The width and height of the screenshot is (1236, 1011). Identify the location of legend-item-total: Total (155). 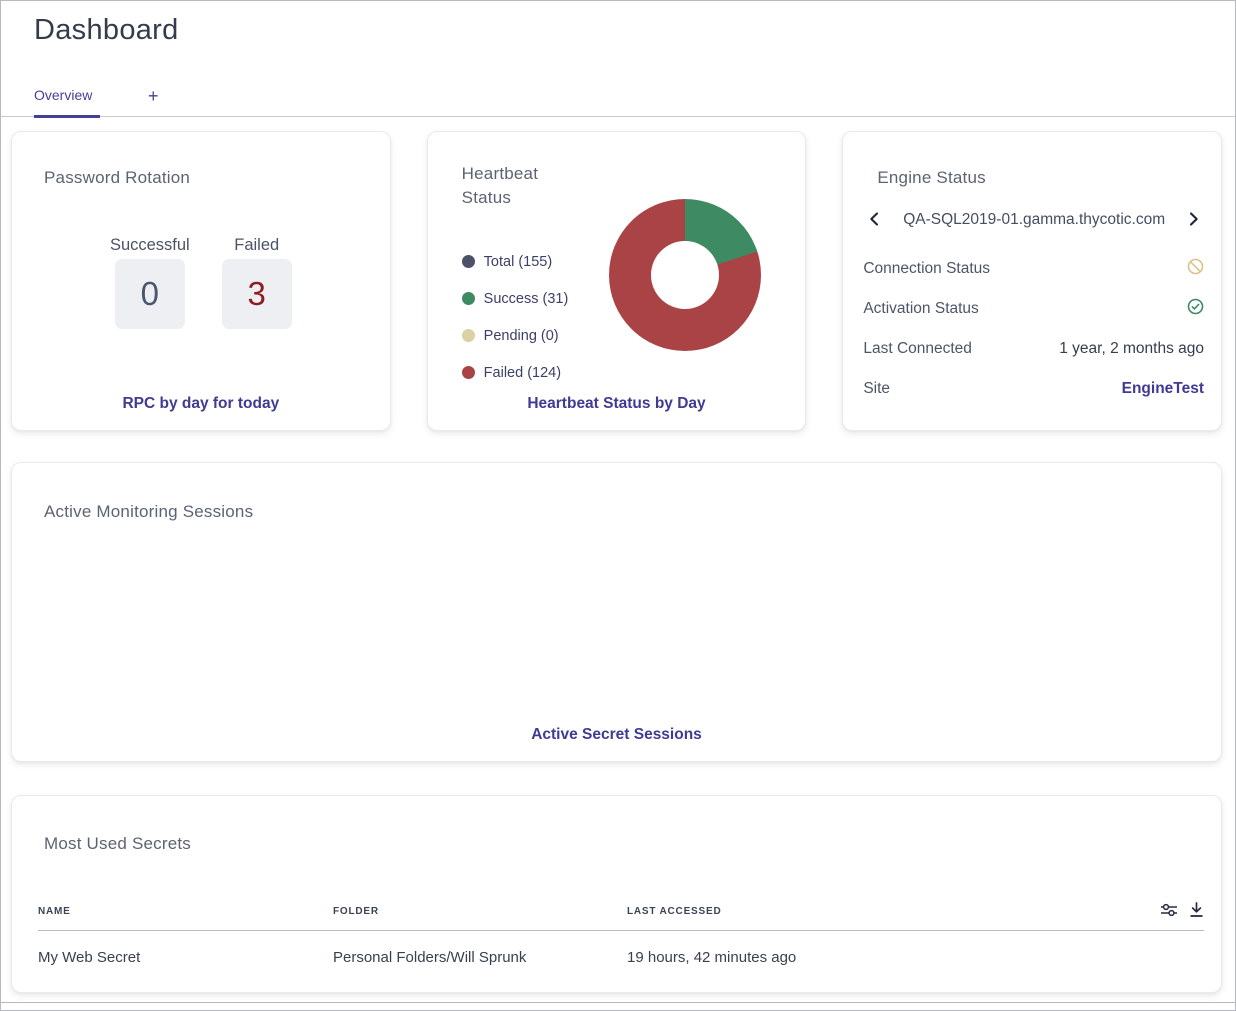
(515, 261).